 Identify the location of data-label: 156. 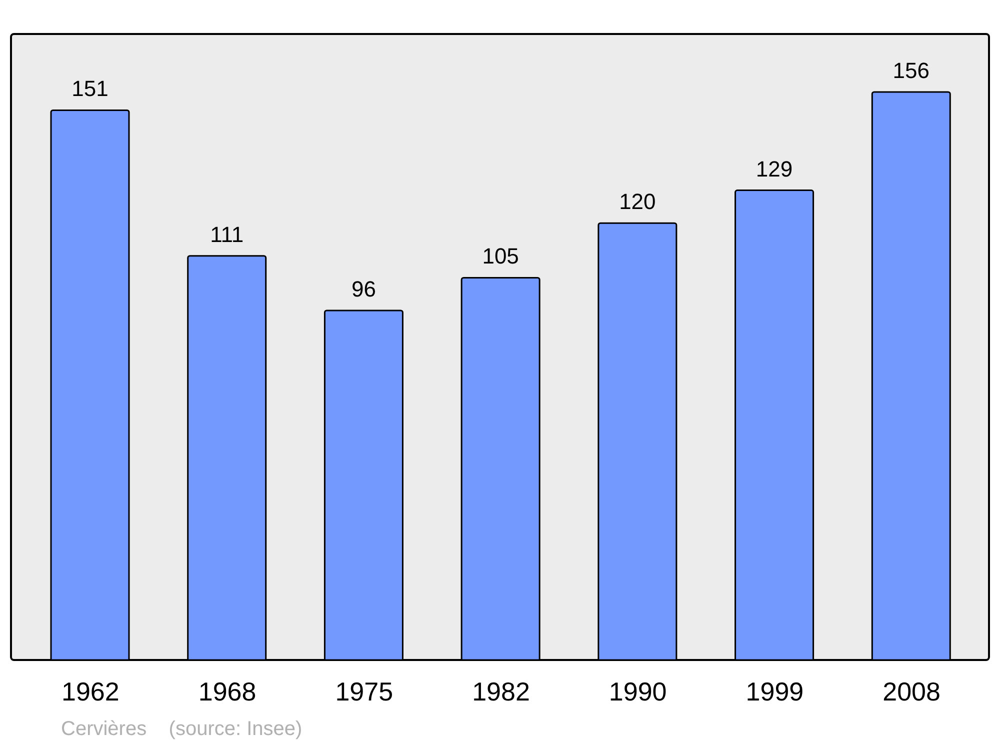
(911, 70).